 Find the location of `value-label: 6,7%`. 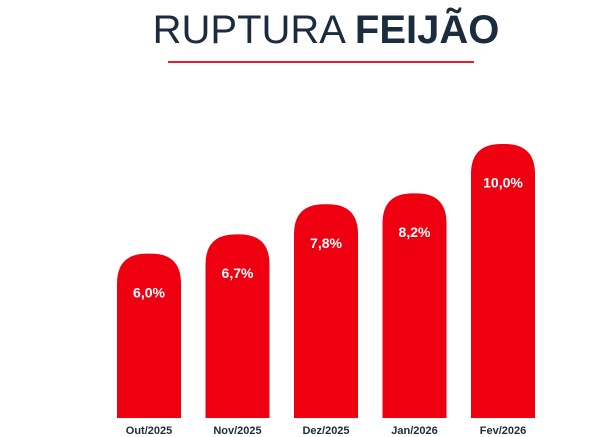

value-label: 6,7% is located at coordinates (238, 273).